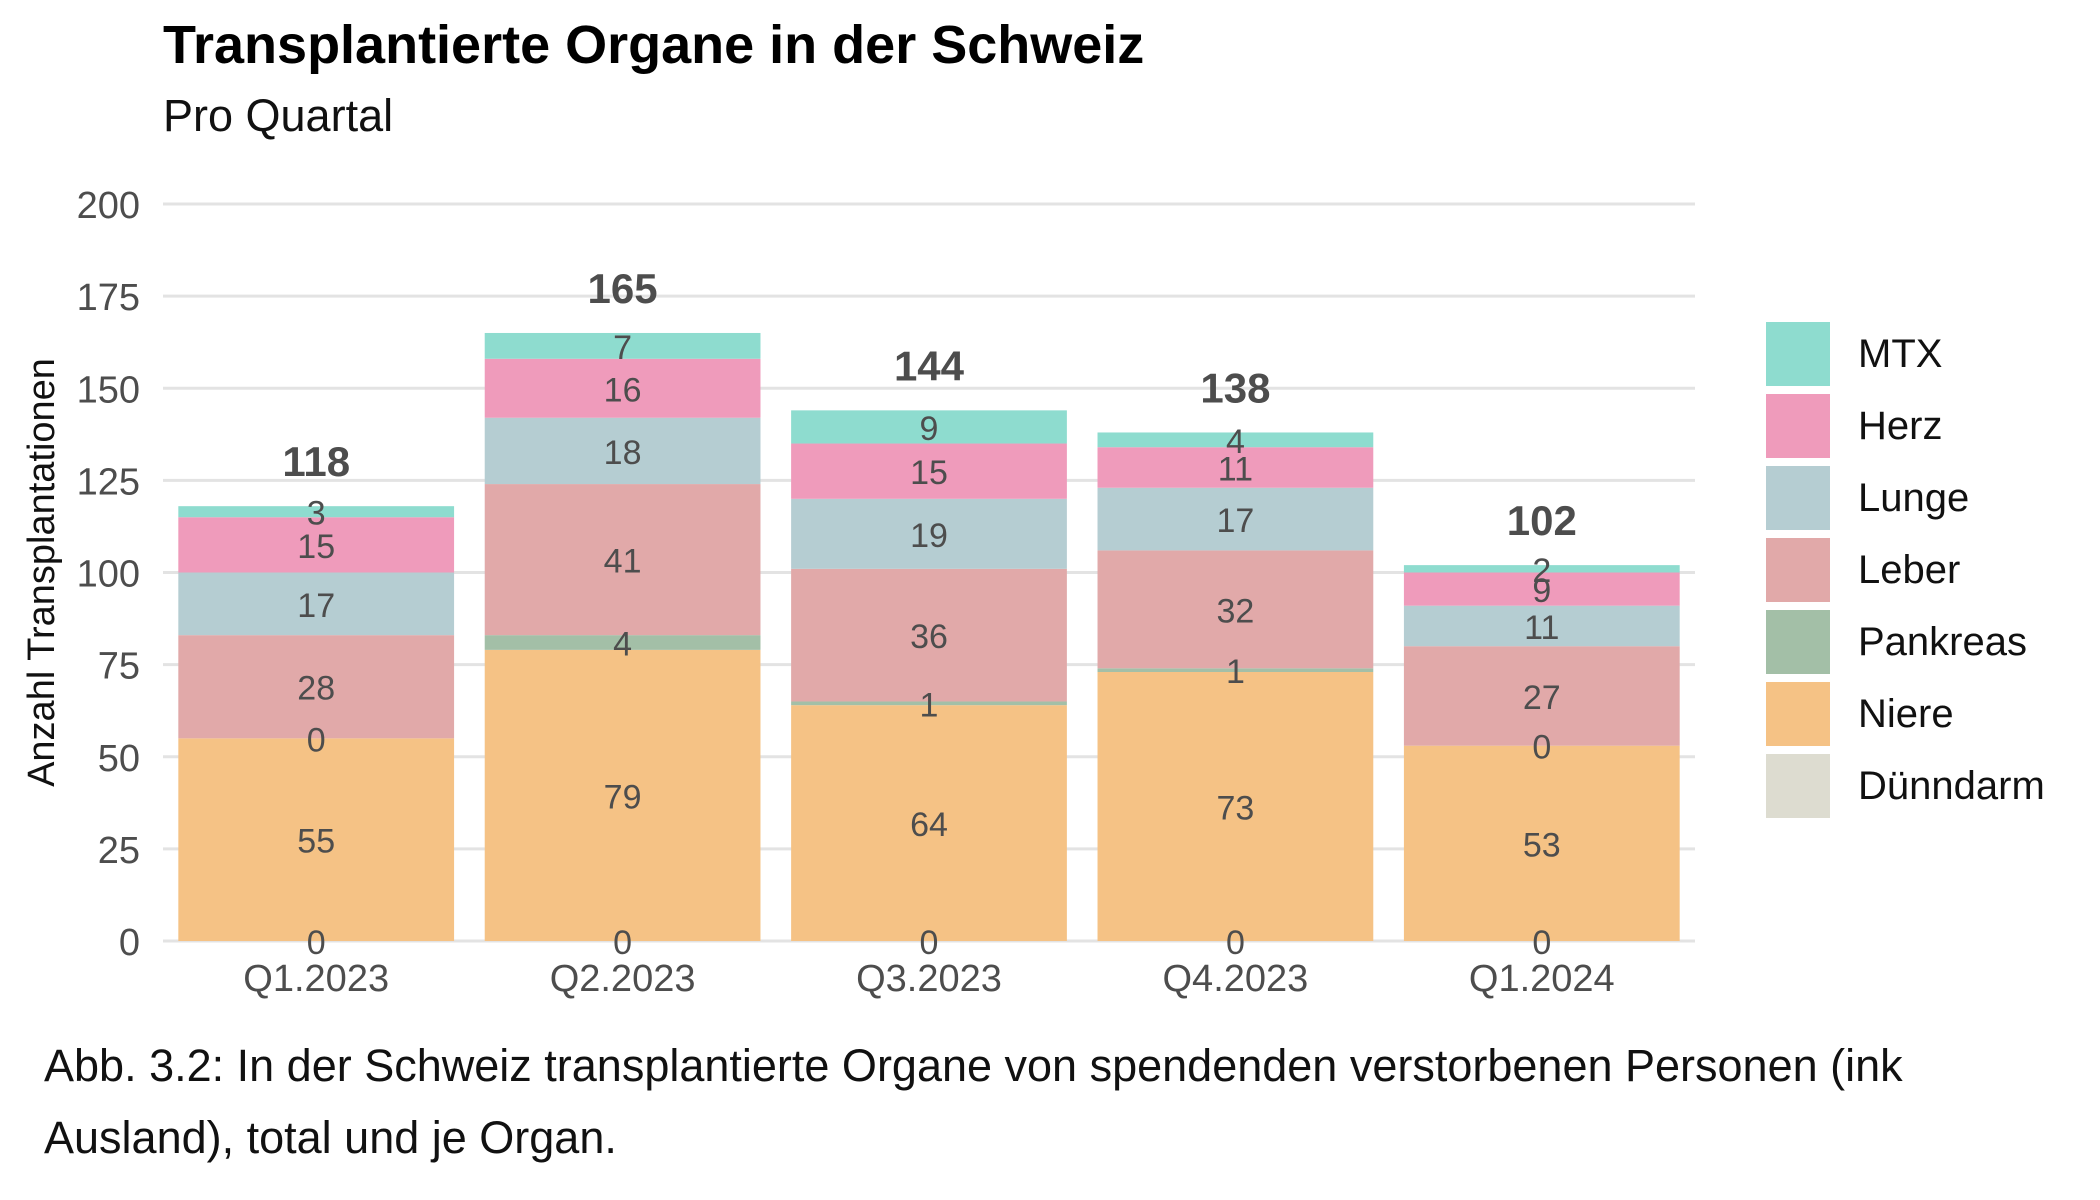 The image size is (2100, 1200). What do you see at coordinates (108, 575) in the screenshot?
I see `y-tick-label: 100` at bounding box center [108, 575].